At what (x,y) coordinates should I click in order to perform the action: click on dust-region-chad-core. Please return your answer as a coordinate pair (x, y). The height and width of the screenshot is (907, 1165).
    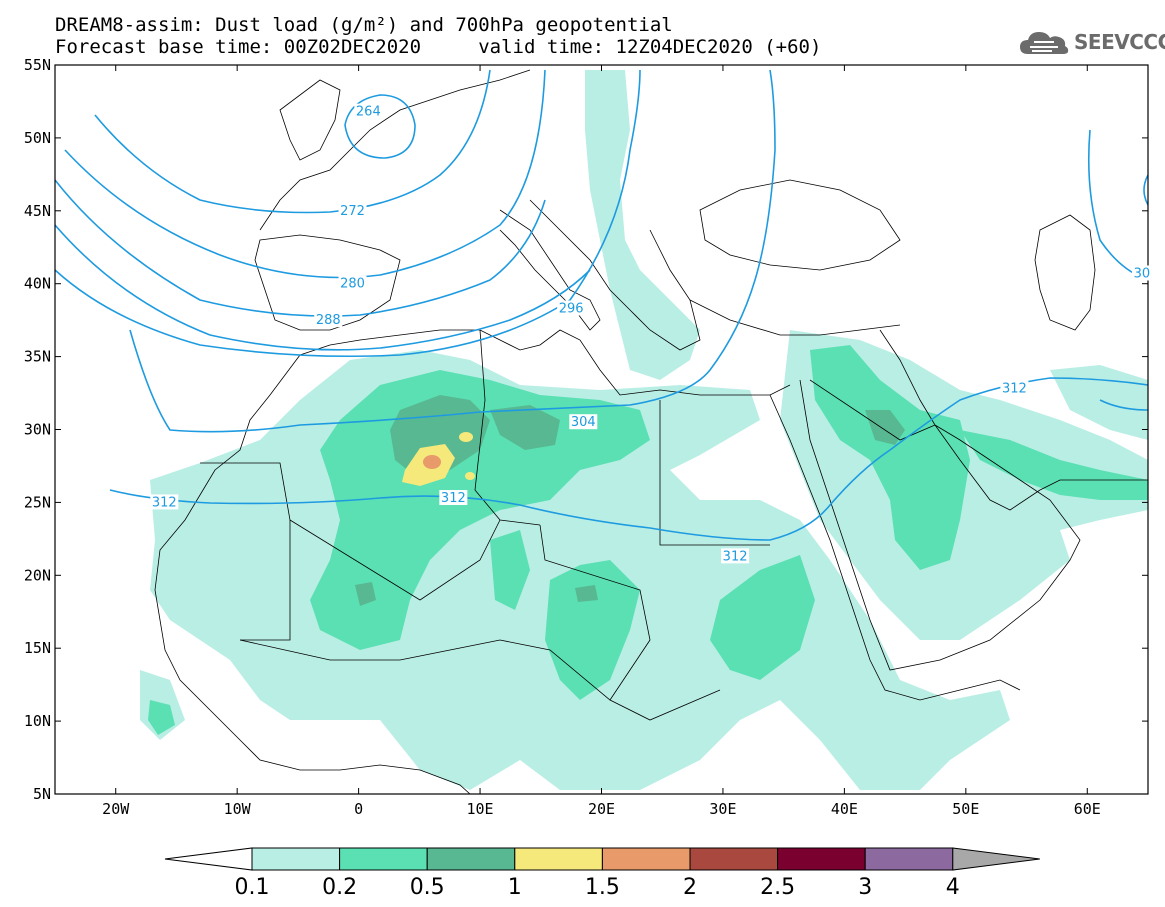
    Looking at the image, I should click on (586, 593).